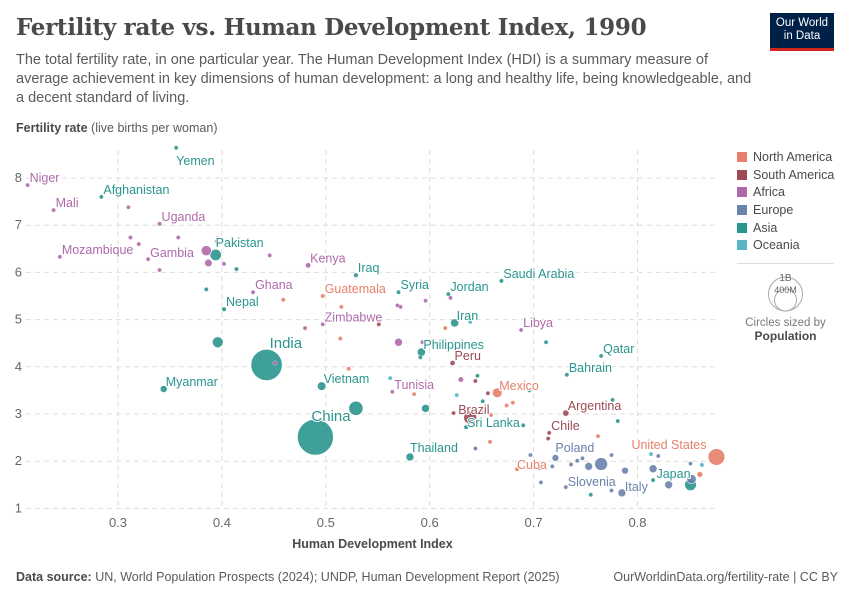 This screenshot has width=850, height=600. I want to click on point-label: Pakistan, so click(240, 243).